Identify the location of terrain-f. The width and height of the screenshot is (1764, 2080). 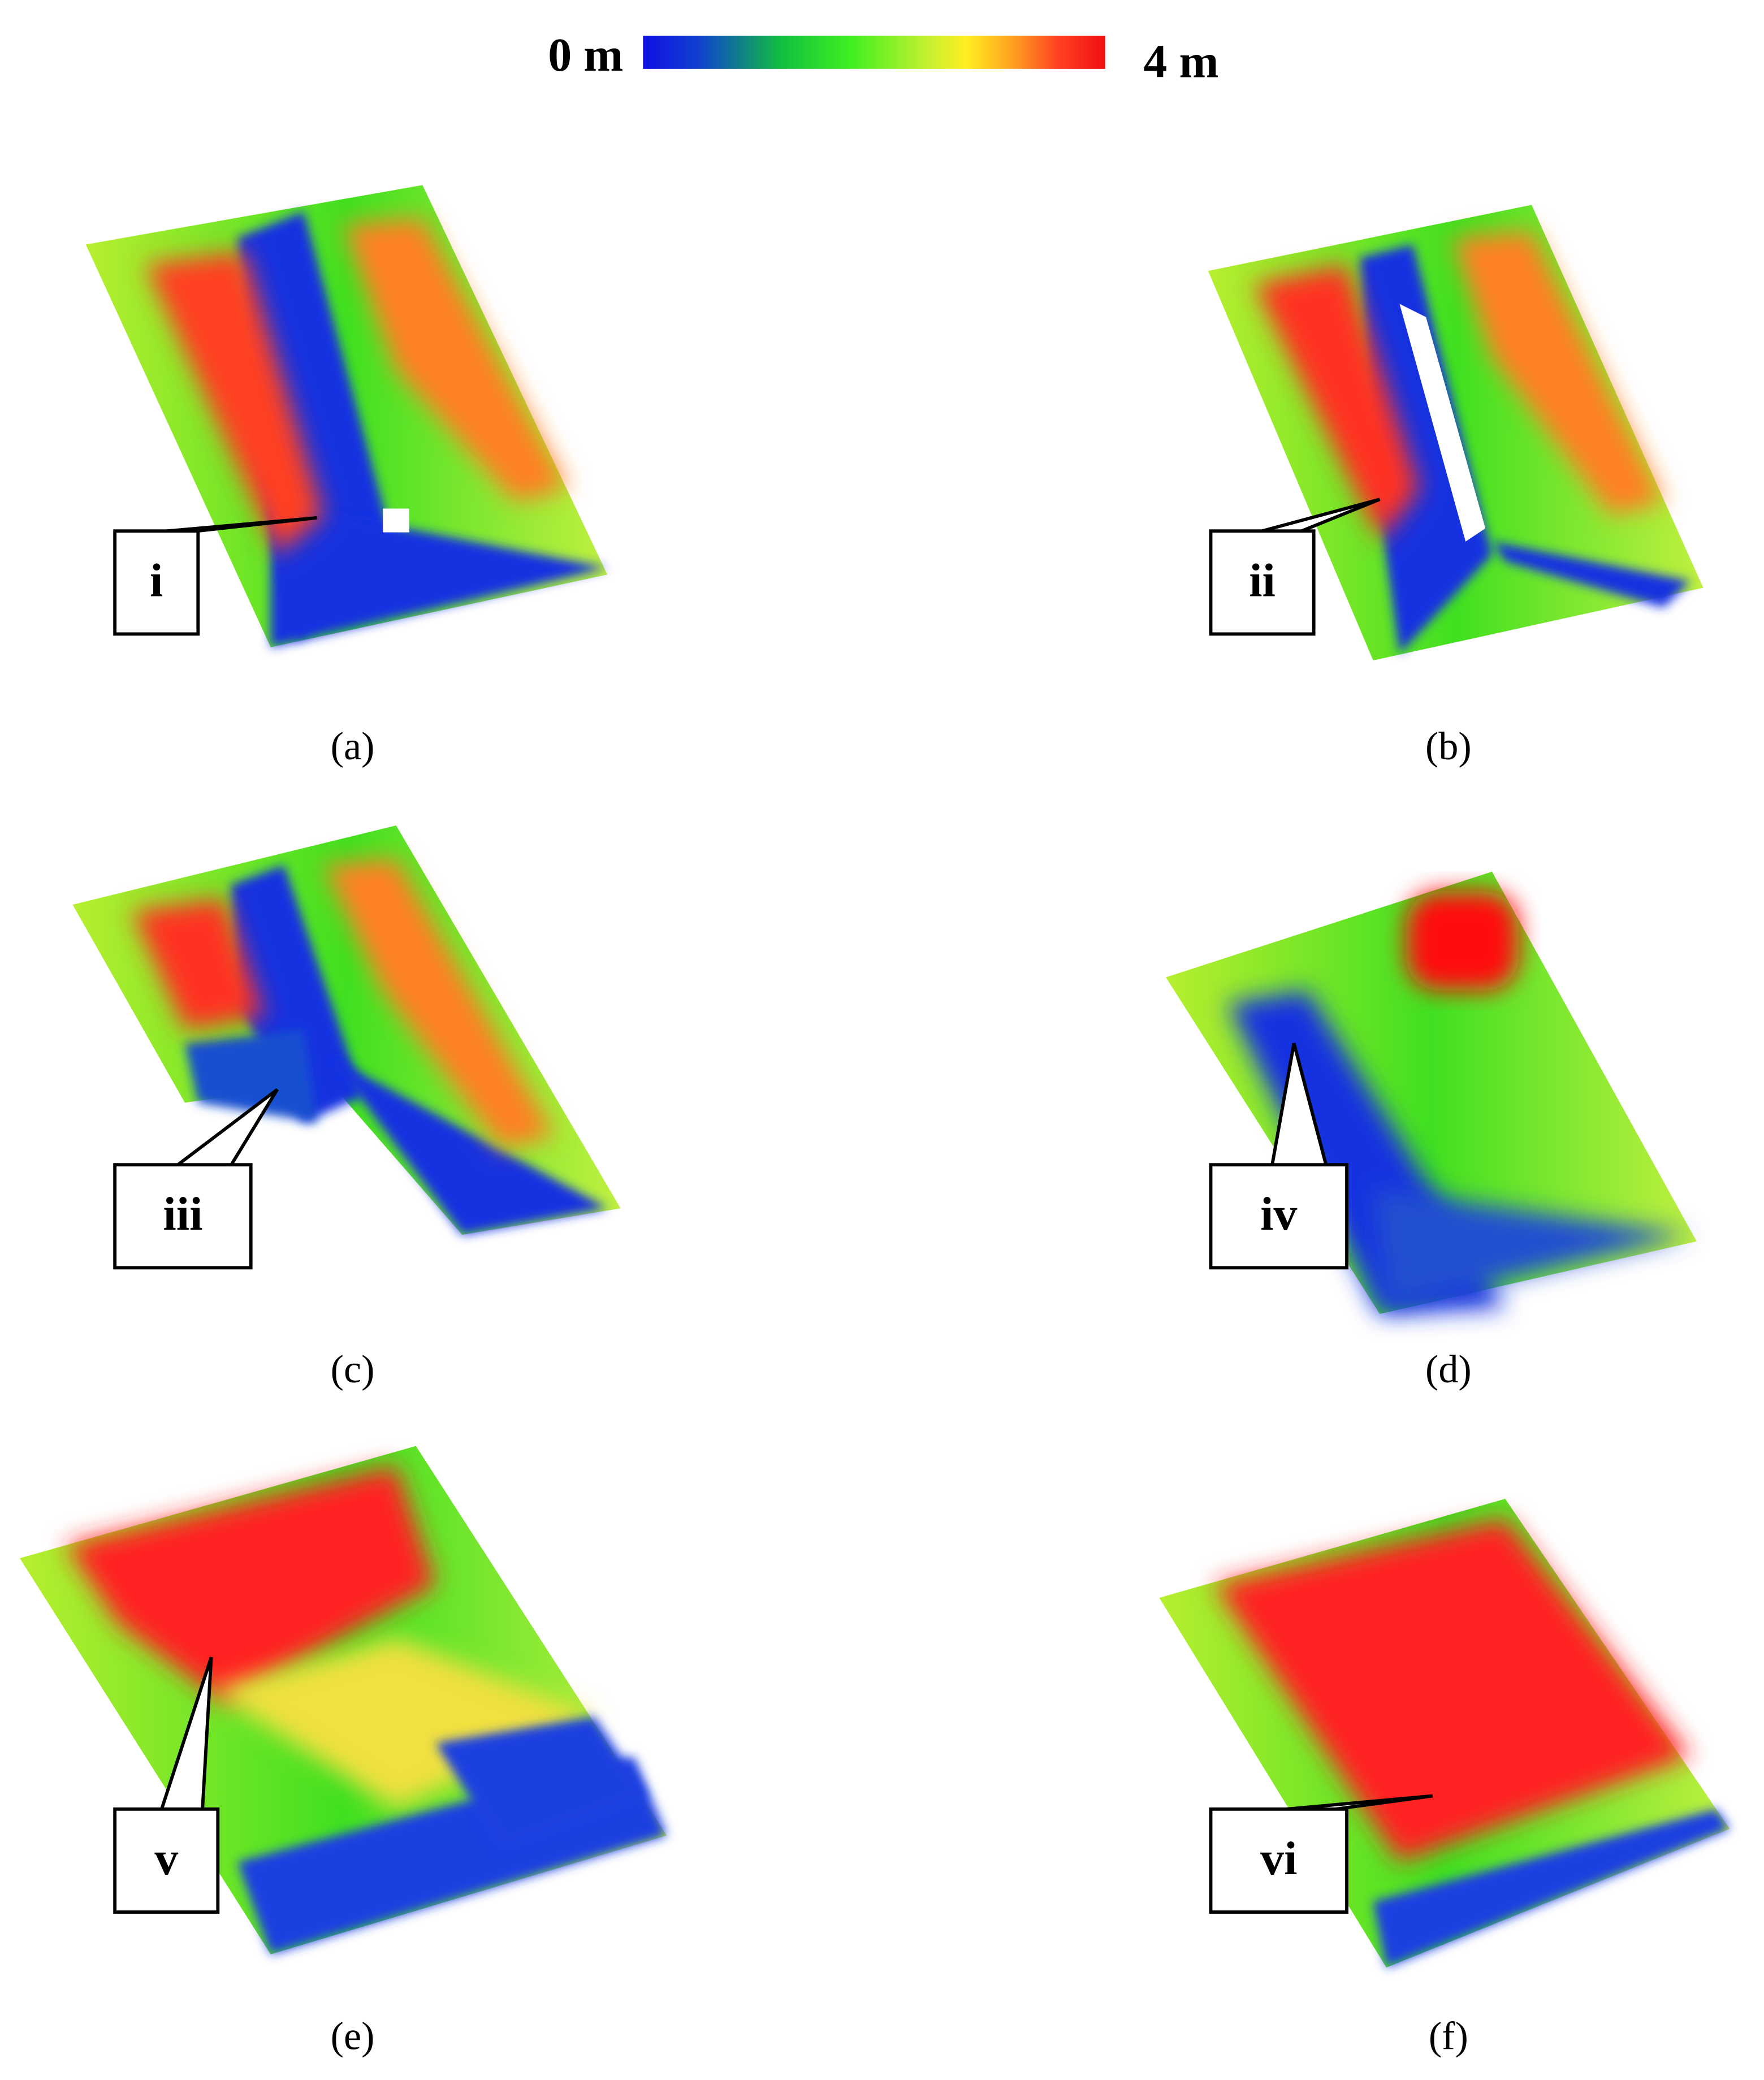
(1444, 1734).